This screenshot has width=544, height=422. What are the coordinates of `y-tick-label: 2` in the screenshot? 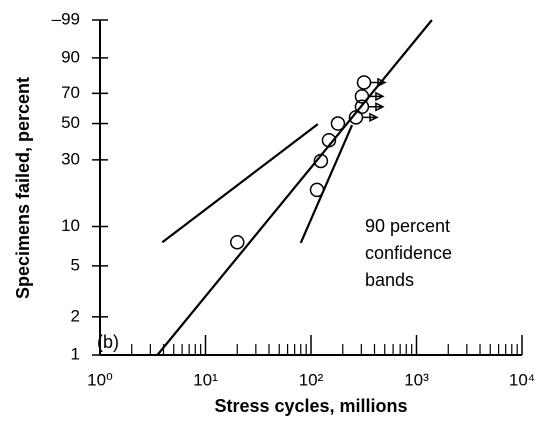 It's located at (75, 315).